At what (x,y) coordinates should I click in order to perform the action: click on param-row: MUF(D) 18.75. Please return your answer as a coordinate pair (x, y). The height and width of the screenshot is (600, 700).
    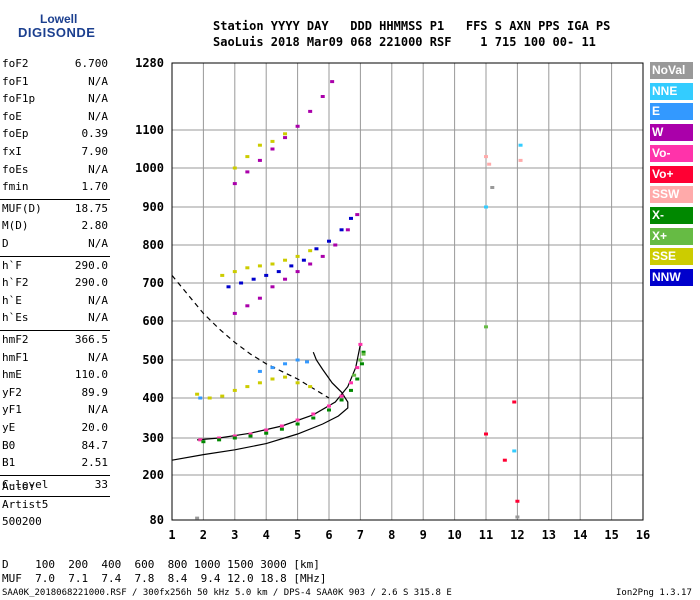
    Looking at the image, I should click on (55, 208).